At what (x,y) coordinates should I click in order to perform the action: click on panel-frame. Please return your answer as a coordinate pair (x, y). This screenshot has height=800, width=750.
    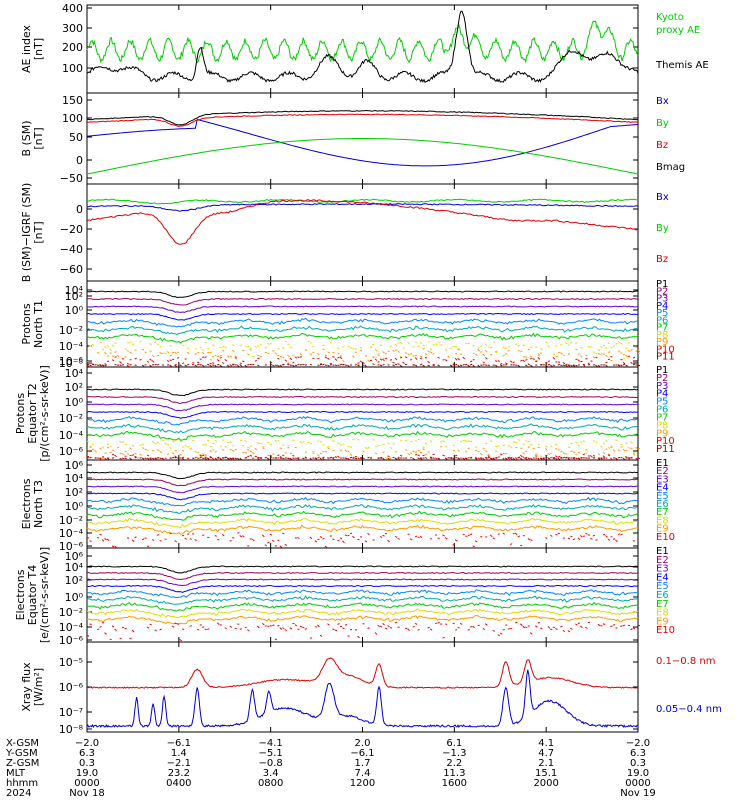
    Looking at the image, I should click on (362, 49).